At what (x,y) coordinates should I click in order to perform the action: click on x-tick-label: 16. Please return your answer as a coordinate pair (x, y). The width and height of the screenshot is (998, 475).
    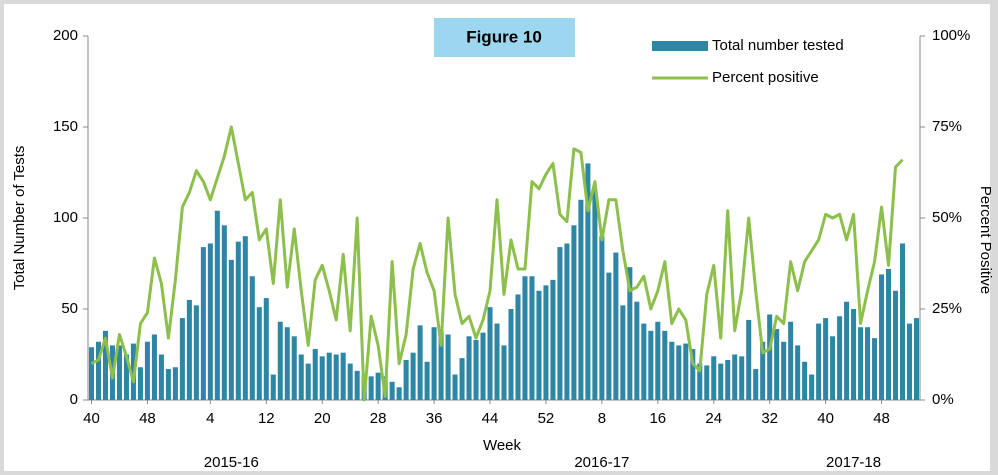
    Looking at the image, I should click on (657, 418).